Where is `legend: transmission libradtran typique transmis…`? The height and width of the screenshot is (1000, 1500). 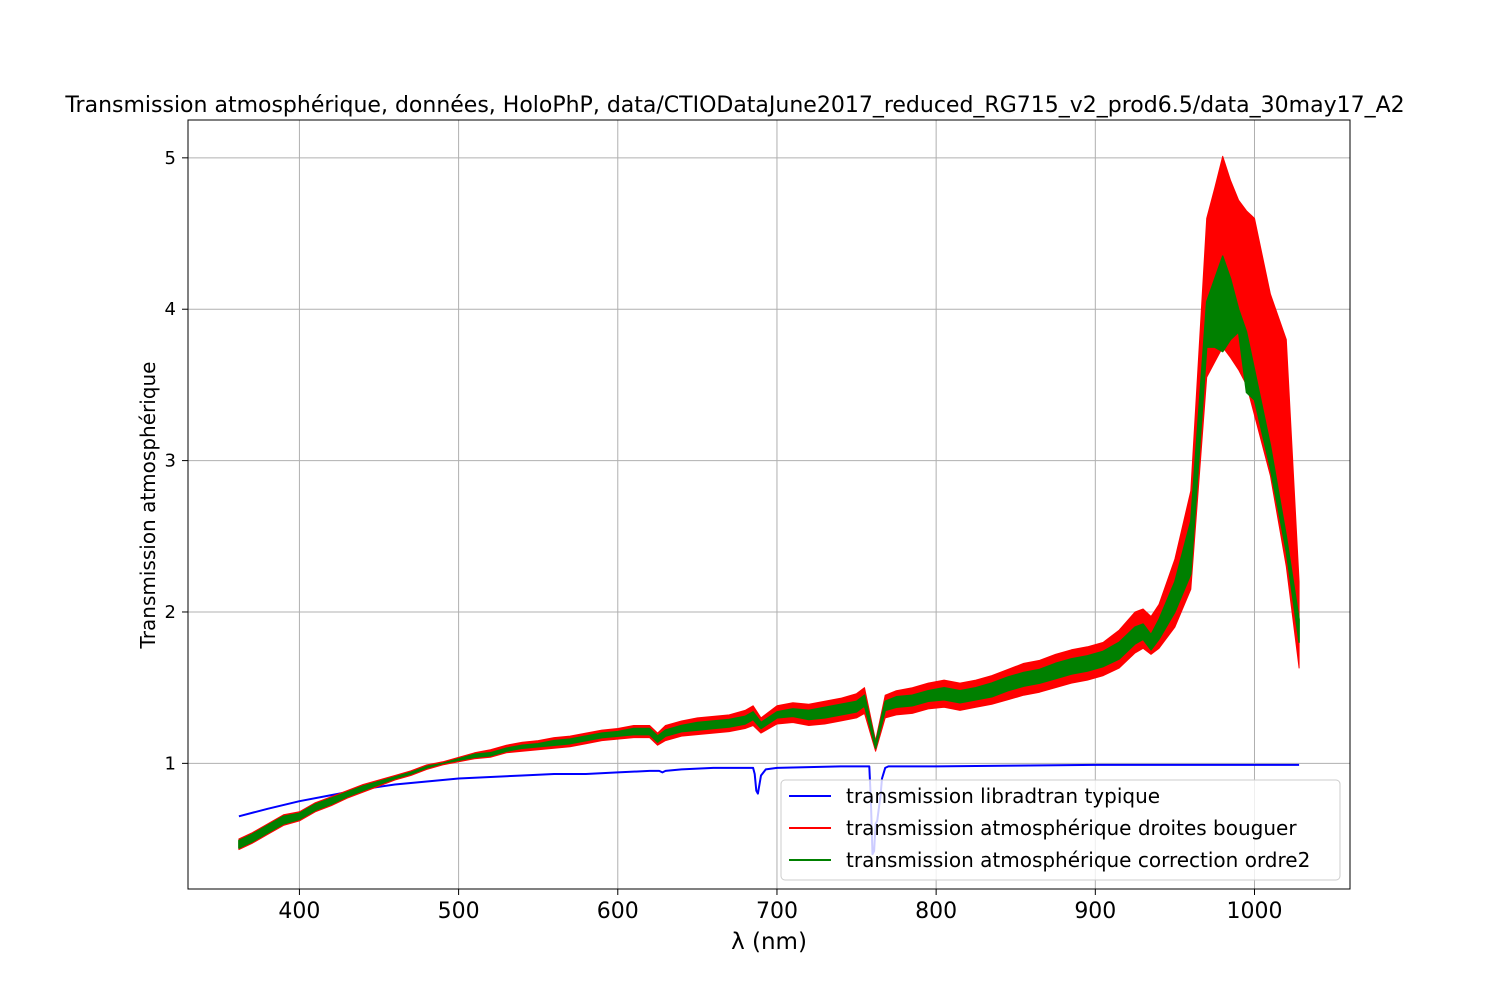
legend: transmission libradtran typique transmis… is located at coordinates (1060, 830).